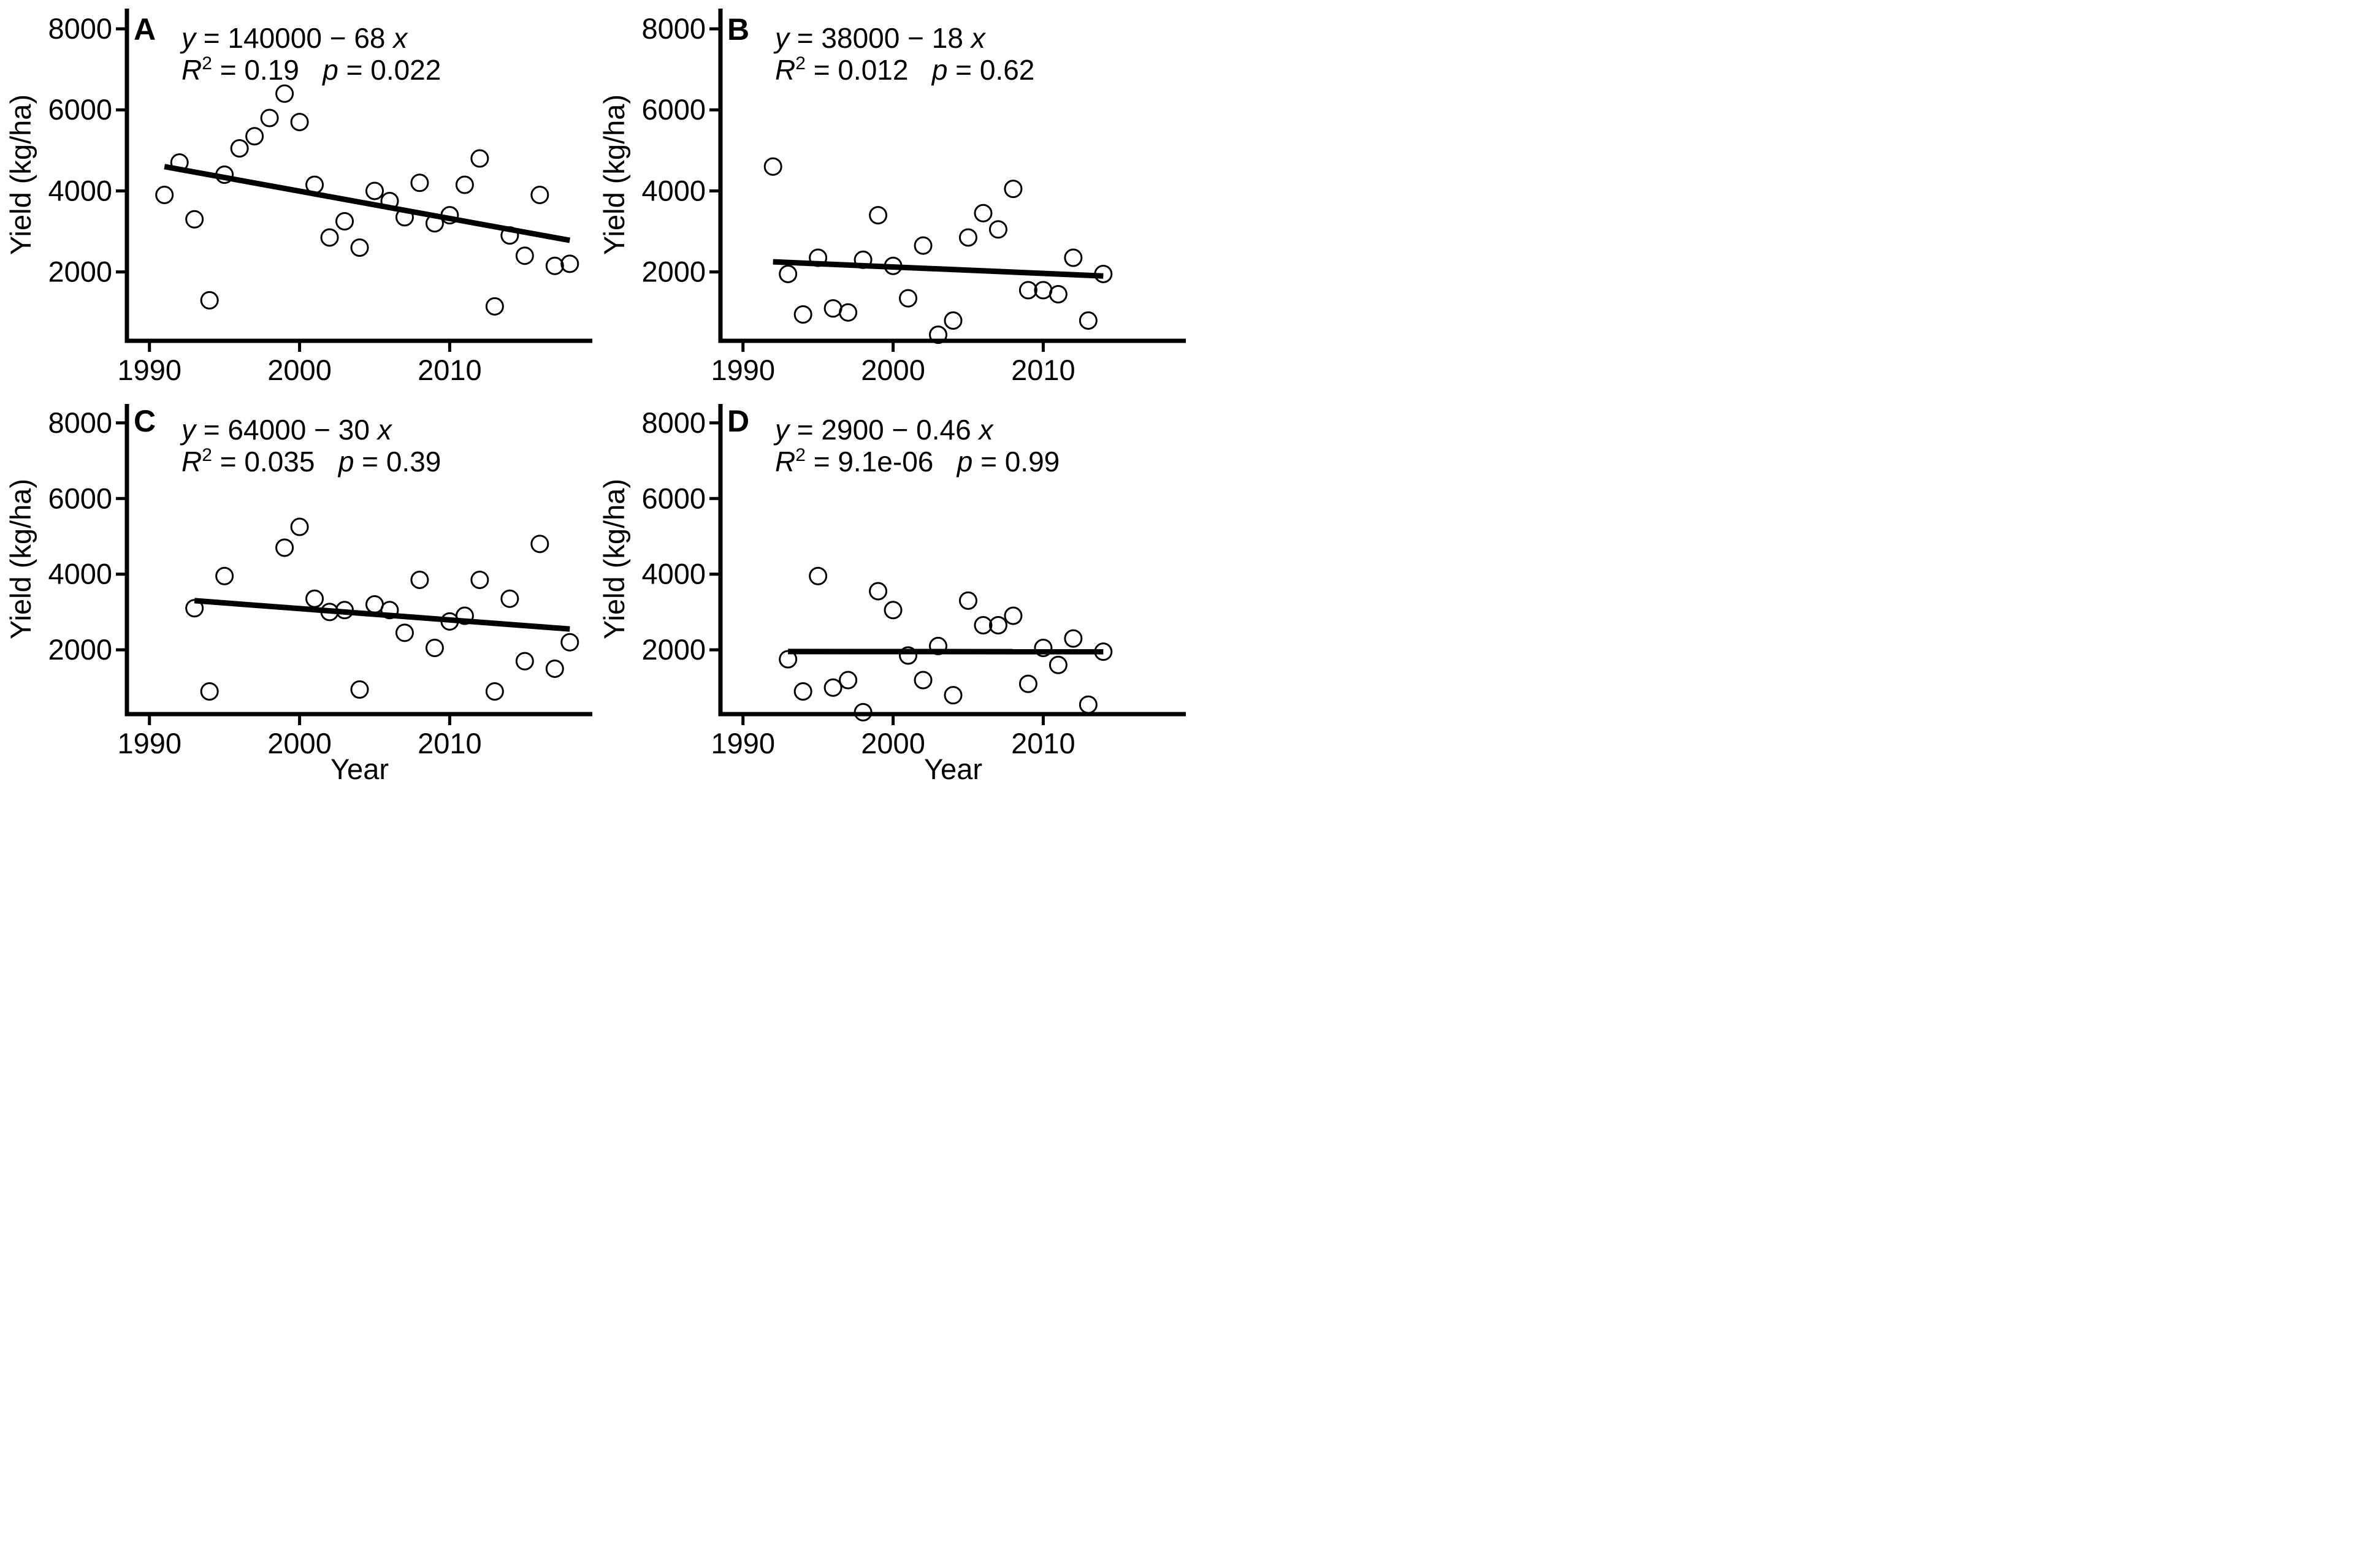 This screenshot has height=1568, width=2376. What do you see at coordinates (917, 462) in the screenshot?
I see `stats-line: R2 = 9.1e-06 p = 0.99` at bounding box center [917, 462].